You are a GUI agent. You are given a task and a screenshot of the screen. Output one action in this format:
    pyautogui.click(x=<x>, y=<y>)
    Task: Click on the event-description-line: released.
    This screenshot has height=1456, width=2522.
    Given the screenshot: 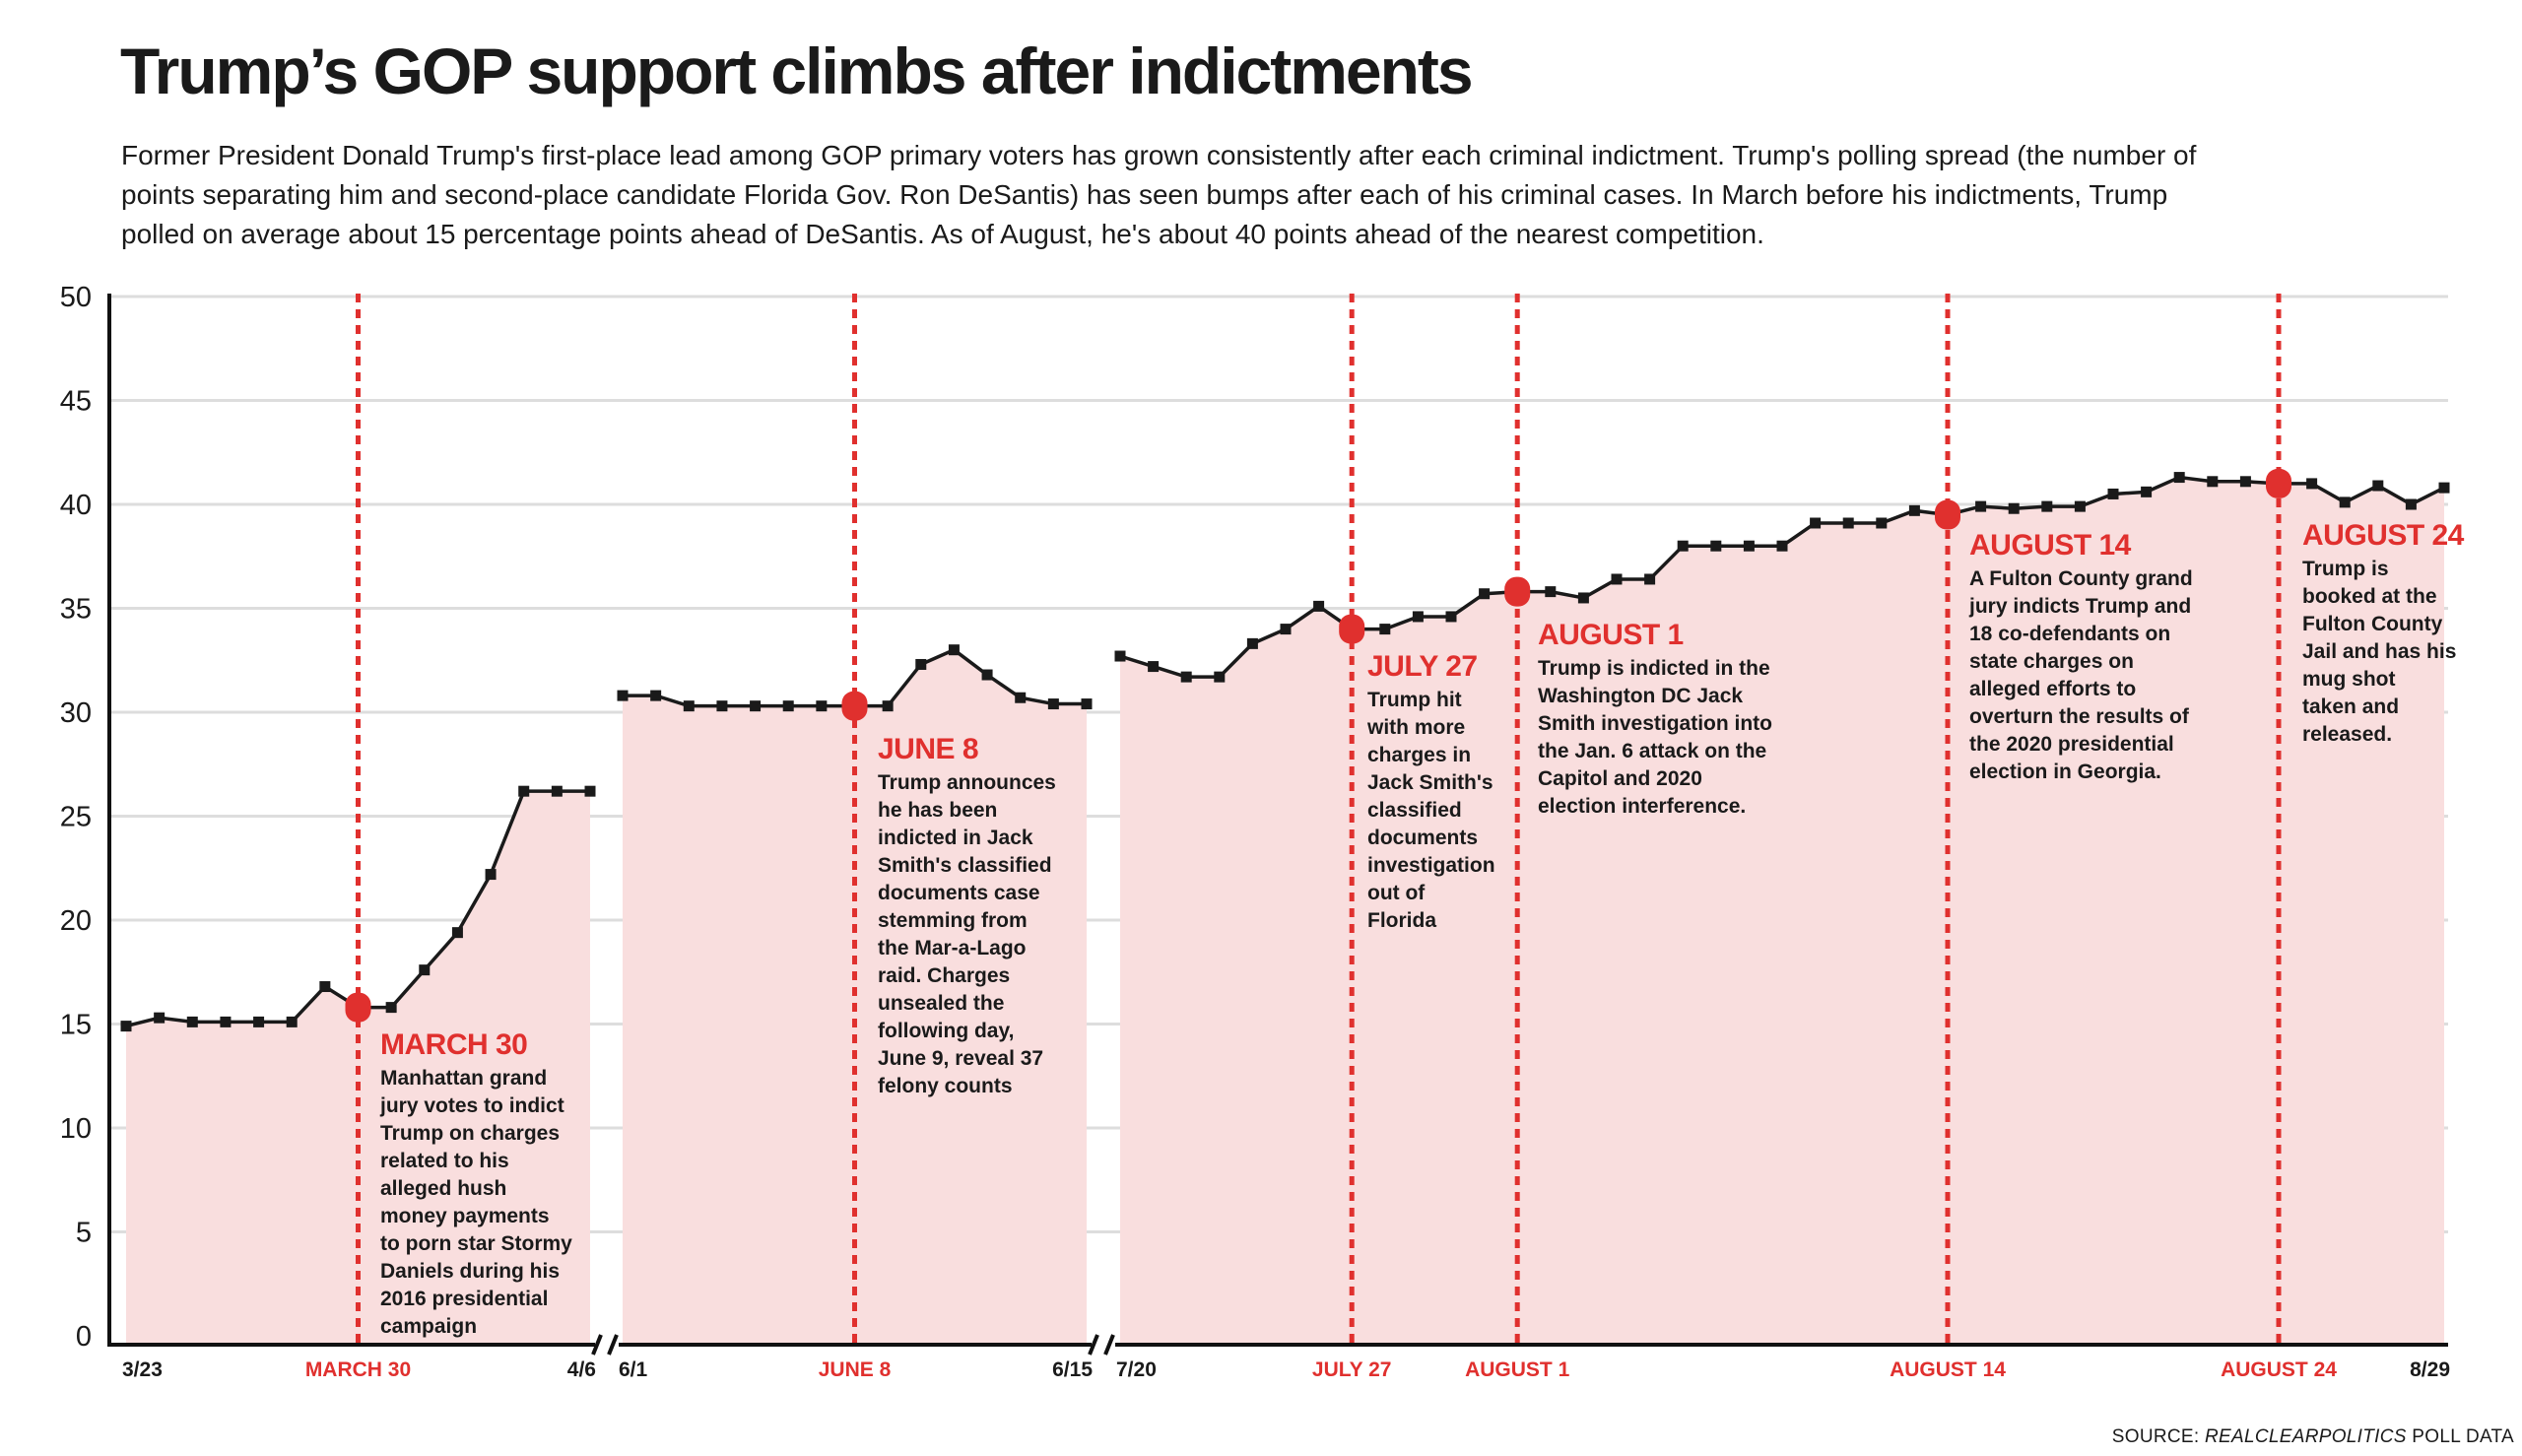 What is the action you would take?
    pyautogui.click(x=2347, y=734)
    